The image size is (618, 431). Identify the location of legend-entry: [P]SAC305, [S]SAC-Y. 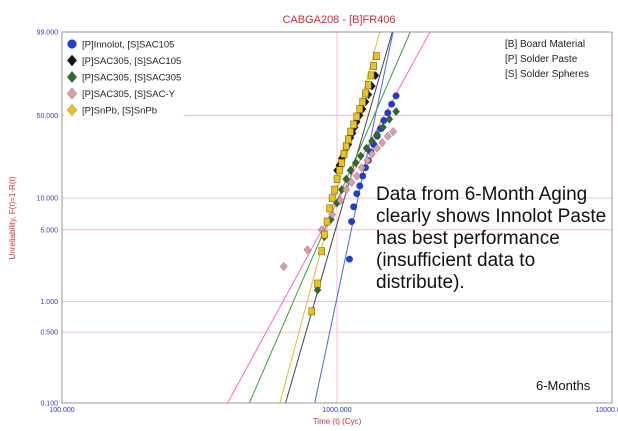
(129, 94).